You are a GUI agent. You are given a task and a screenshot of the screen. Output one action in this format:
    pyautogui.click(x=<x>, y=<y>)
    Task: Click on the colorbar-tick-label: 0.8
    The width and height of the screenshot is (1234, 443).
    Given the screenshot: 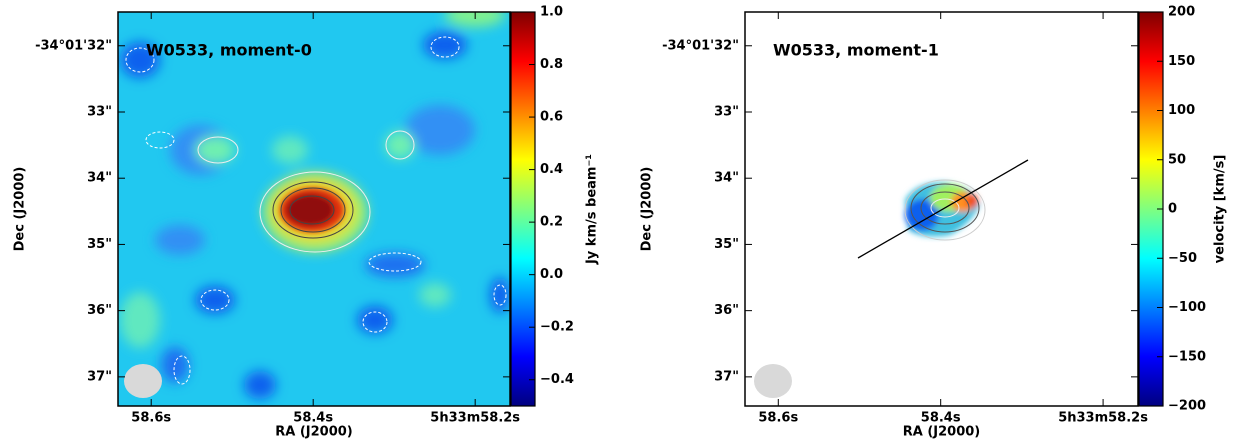 What is the action you would take?
    pyautogui.click(x=551, y=64)
    